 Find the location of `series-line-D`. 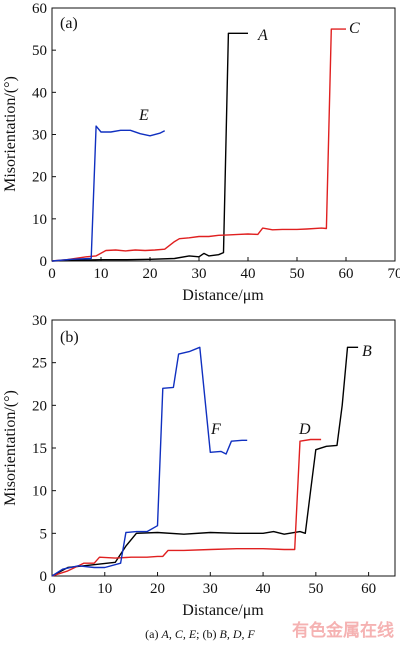

series-line-D is located at coordinates (186, 507).